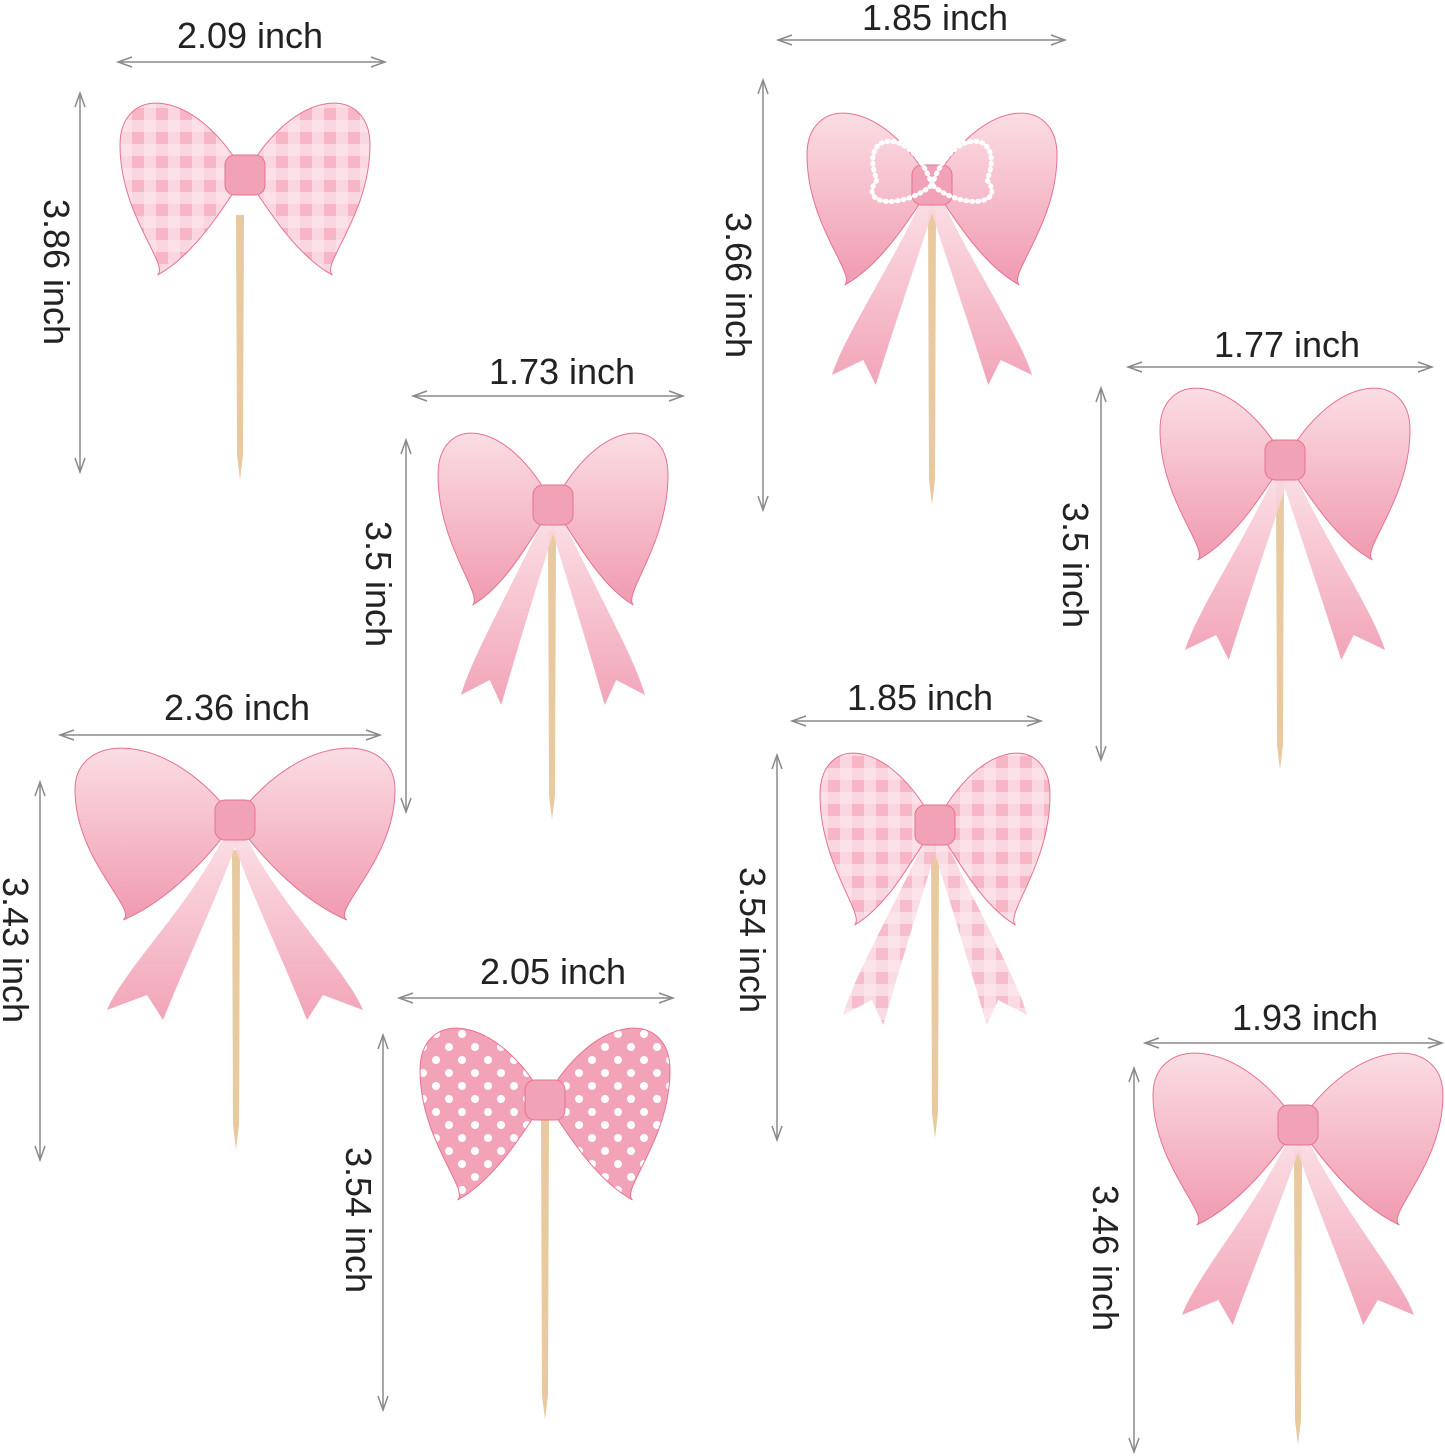 The height and width of the screenshot is (1456, 1445). I want to click on width-label: 1.93 inch, so click(1305, 1017).